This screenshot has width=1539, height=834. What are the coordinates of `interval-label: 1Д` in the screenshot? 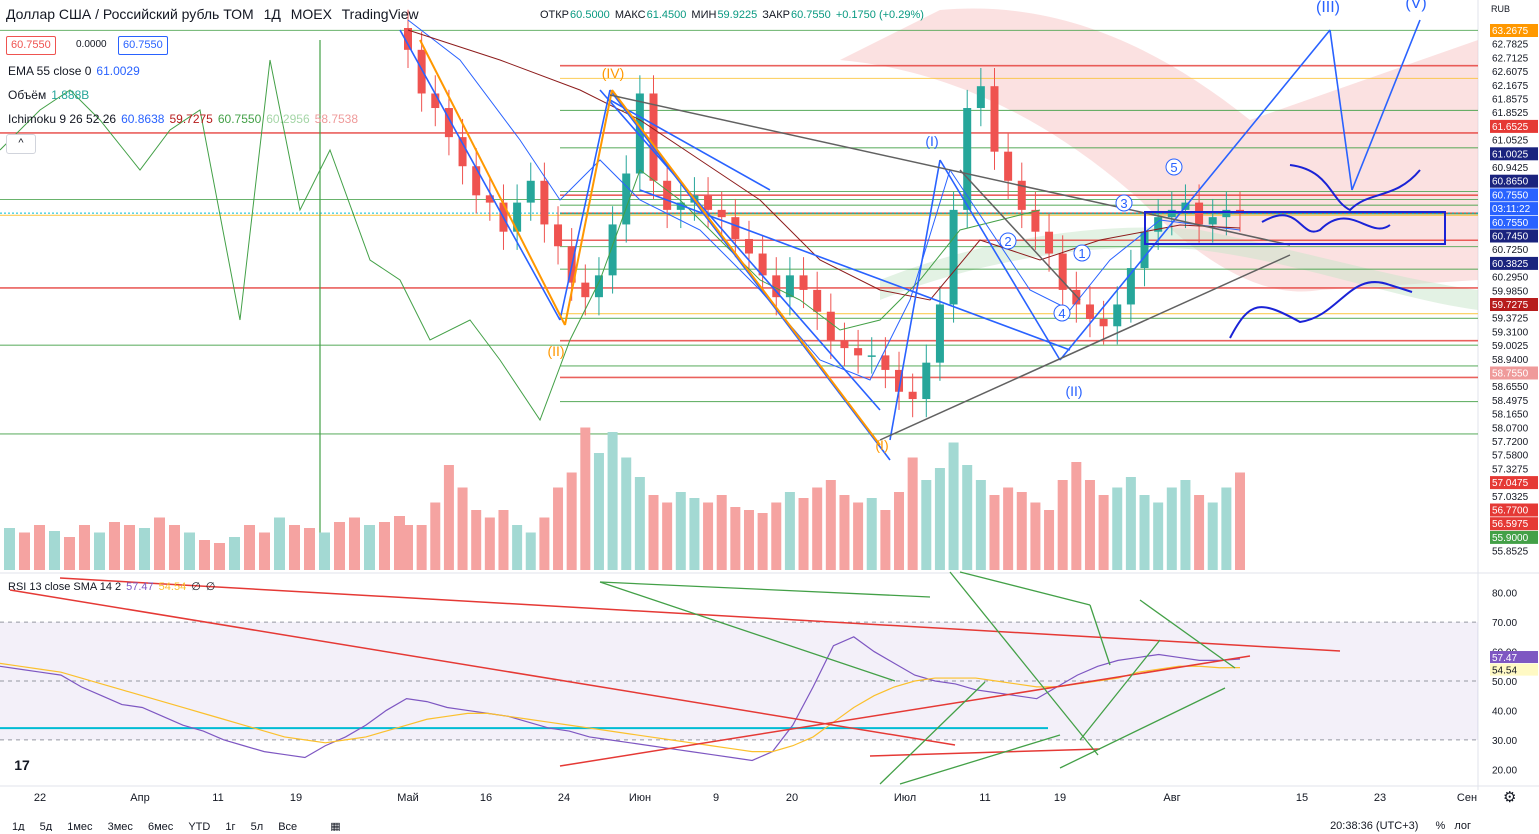 It's located at (272, 14).